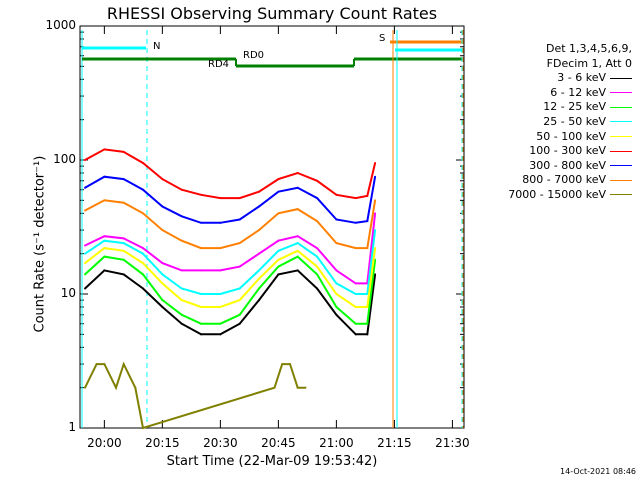 The width and height of the screenshot is (640, 480). I want to click on legend-entry: 100 - 300 keV, so click(570, 151).